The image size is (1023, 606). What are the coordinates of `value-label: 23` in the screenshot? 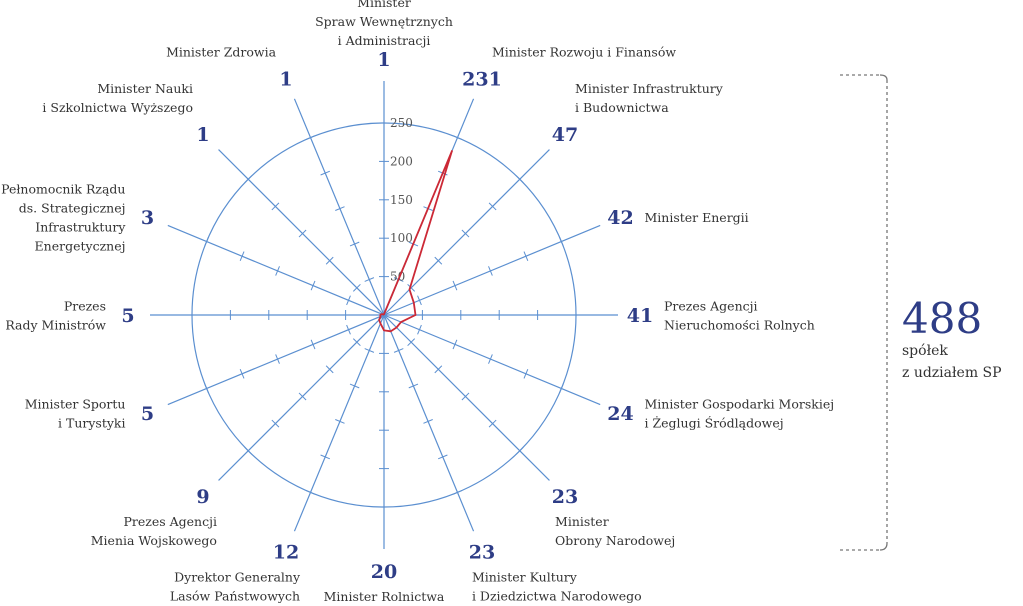 It's located at (482, 553).